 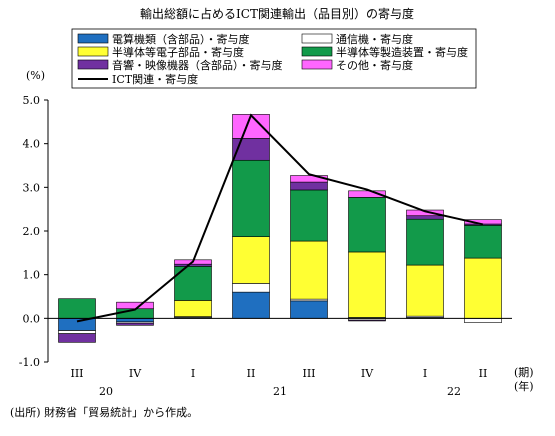 What do you see at coordinates (402, 52) in the screenshot?
I see `legend-label: 半導体等製造装置・寄与度` at bounding box center [402, 52].